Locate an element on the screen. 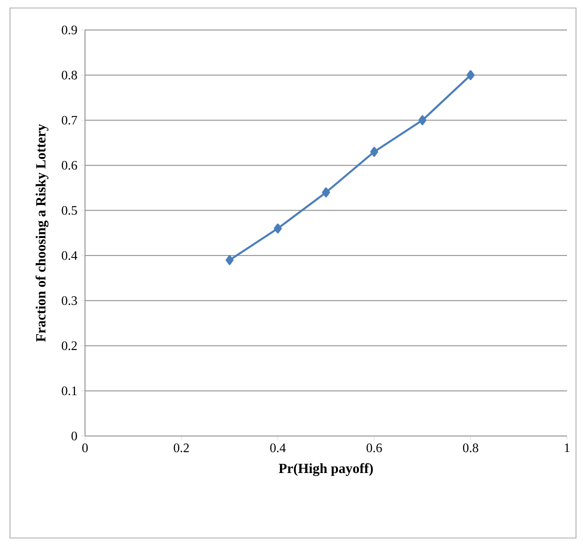 Image resolution: width=583 pixels, height=546 pixels. x-tick-label: 0.2 is located at coordinates (181, 448).